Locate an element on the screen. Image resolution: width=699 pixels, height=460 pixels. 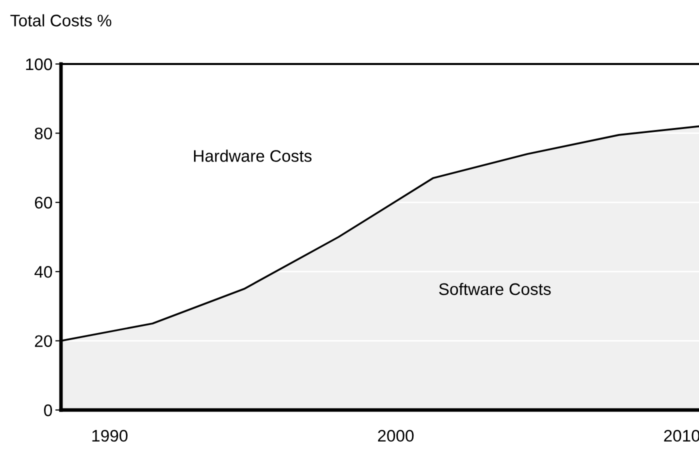
y-tick-label: 80 is located at coordinates (43, 134).